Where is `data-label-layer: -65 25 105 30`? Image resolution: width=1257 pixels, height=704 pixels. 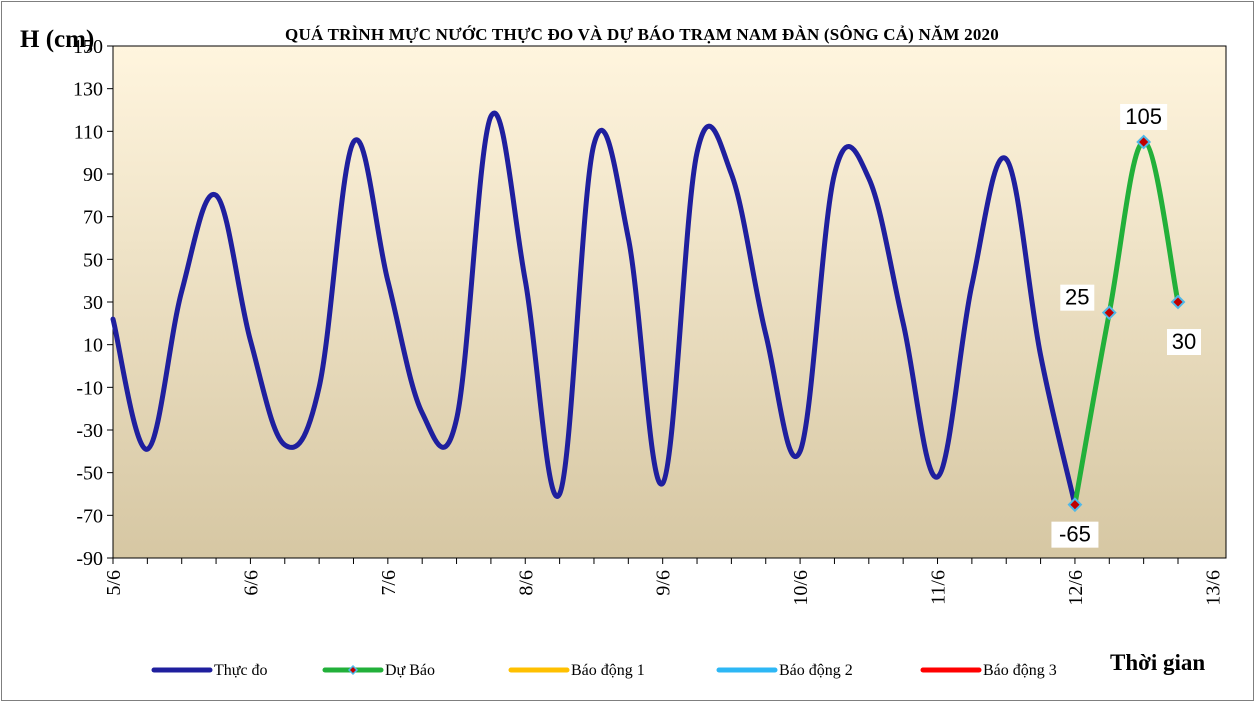
data-label-layer: -65 25 105 30 is located at coordinates (1126, 326).